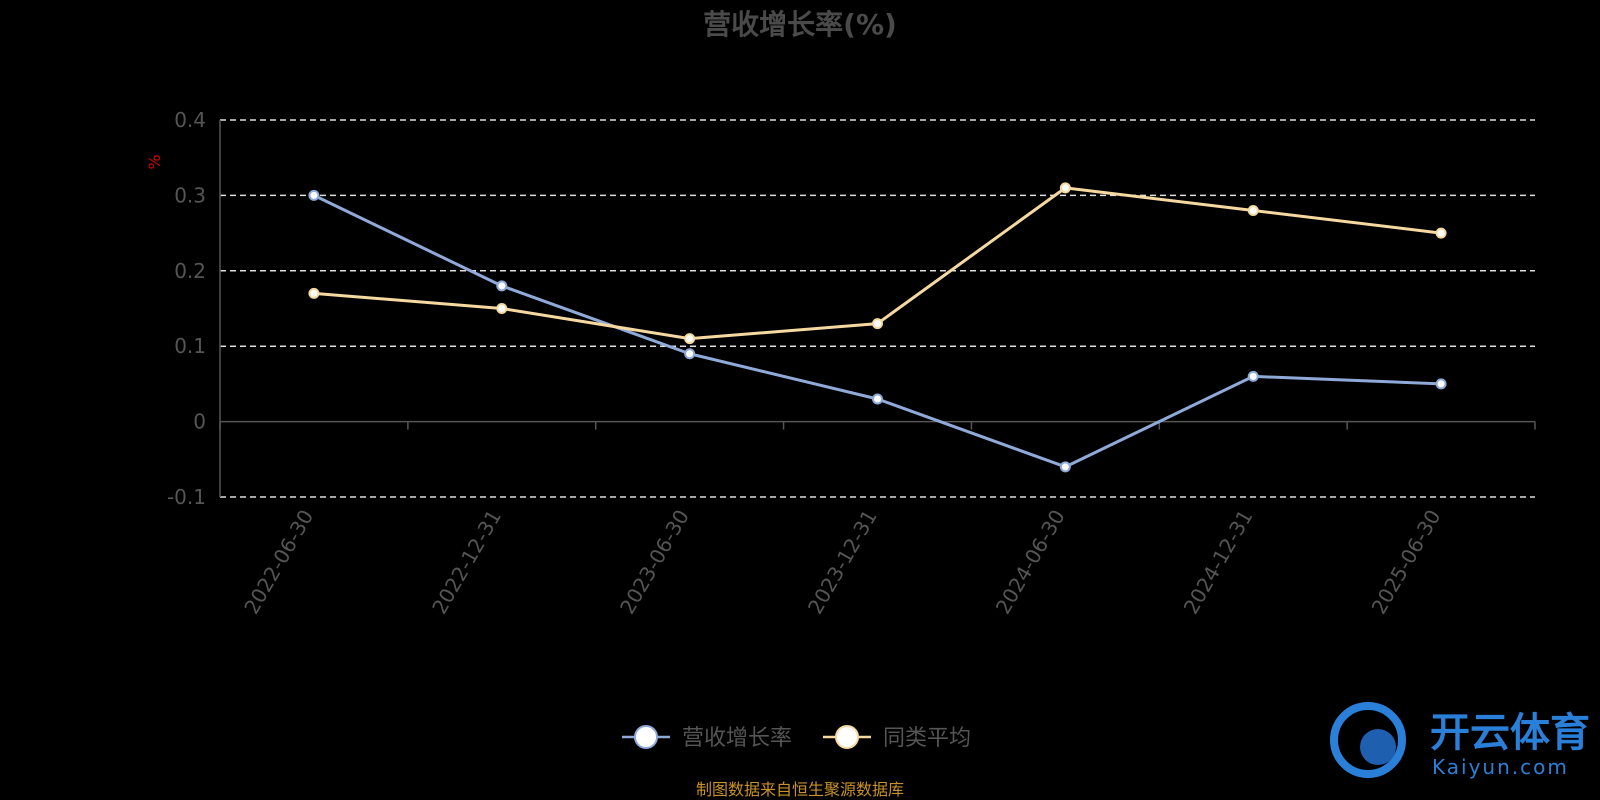 The height and width of the screenshot is (800, 1600). What do you see at coordinates (190, 271) in the screenshot?
I see `y-tick-label: 0.2` at bounding box center [190, 271].